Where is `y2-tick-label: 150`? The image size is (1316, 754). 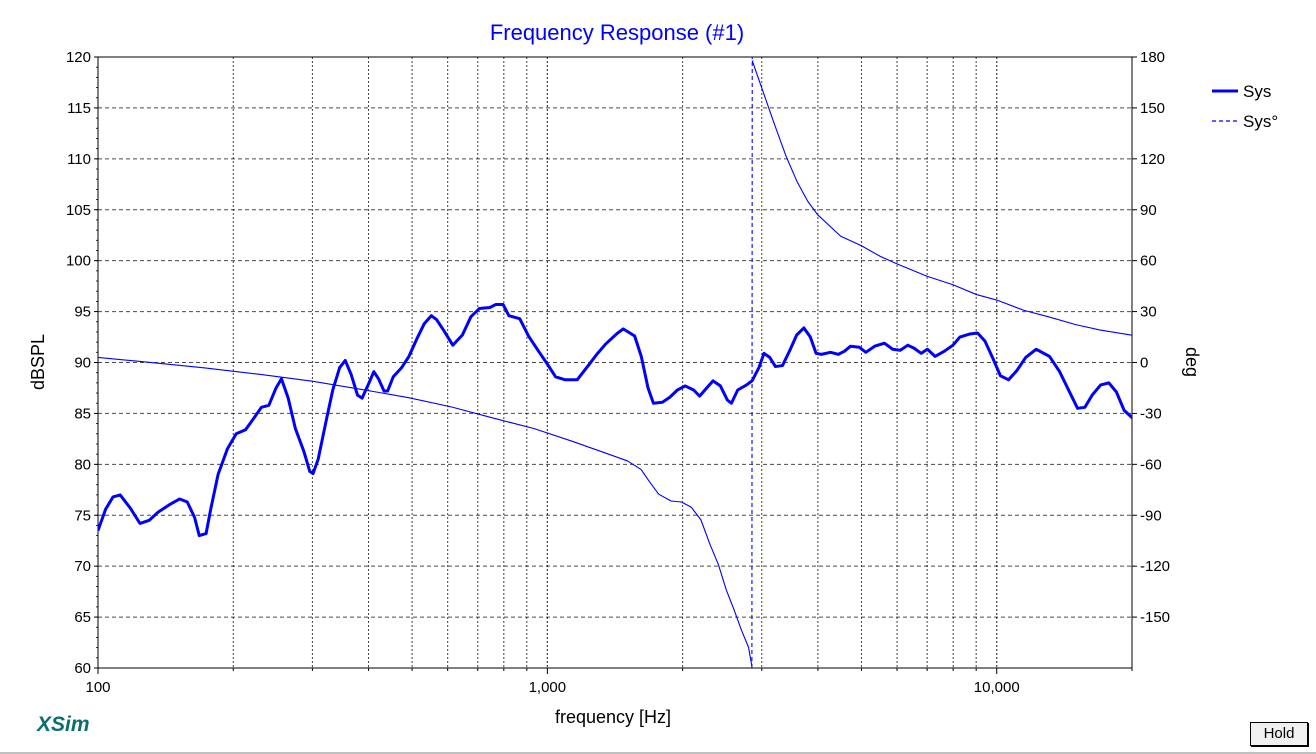 y2-tick-label: 150 is located at coordinates (1152, 108).